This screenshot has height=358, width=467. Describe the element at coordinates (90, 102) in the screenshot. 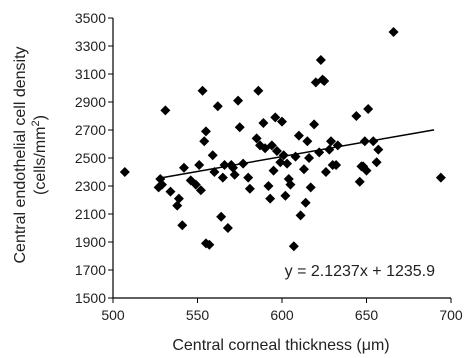

I see `y-tick-label: 2900` at that location.